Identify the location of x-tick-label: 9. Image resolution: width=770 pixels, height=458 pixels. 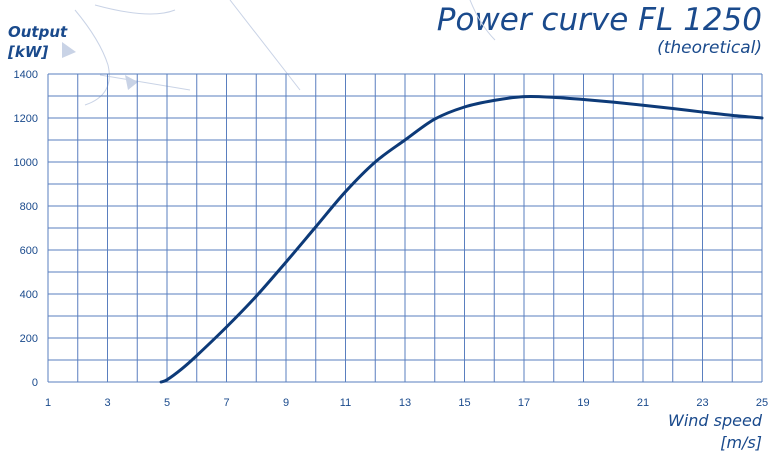
(286, 403).